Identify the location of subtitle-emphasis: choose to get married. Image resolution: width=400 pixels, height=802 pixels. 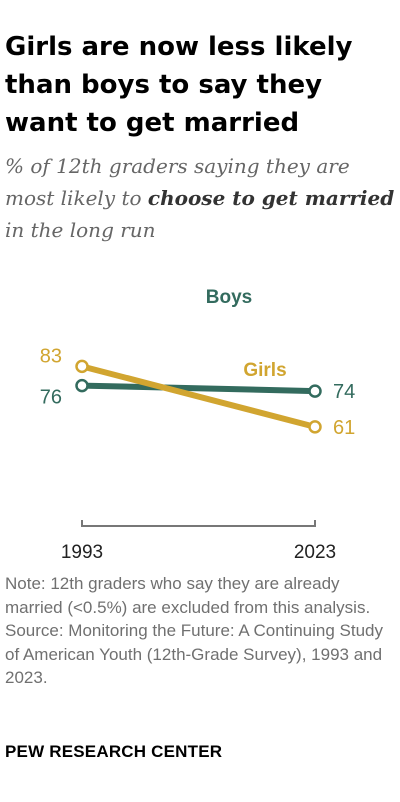
(271, 198).